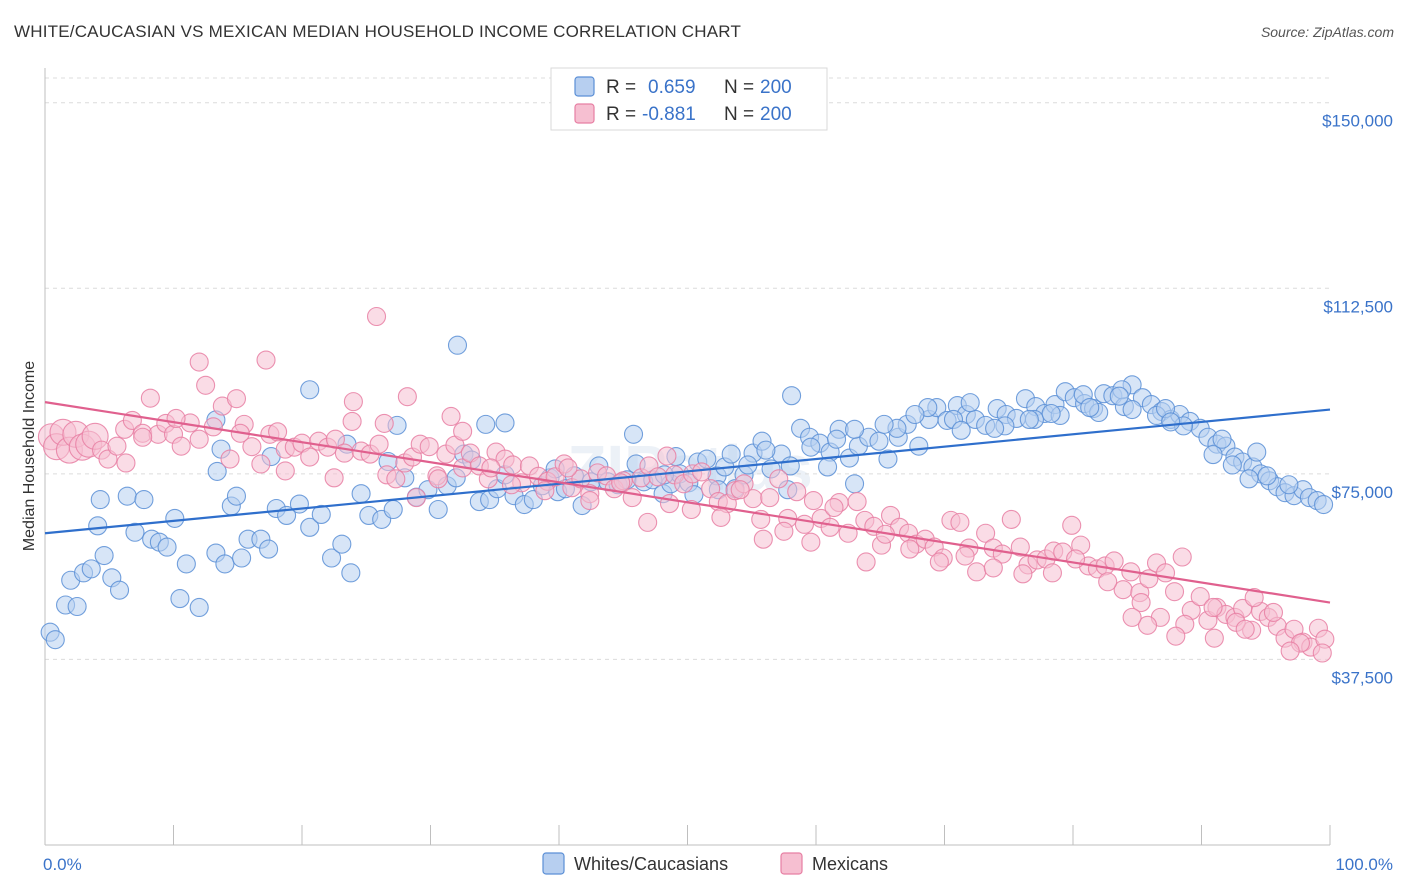  What do you see at coordinates (1362, 677) in the screenshot?
I see `y-tick-label-0: $37,500` at bounding box center [1362, 677].